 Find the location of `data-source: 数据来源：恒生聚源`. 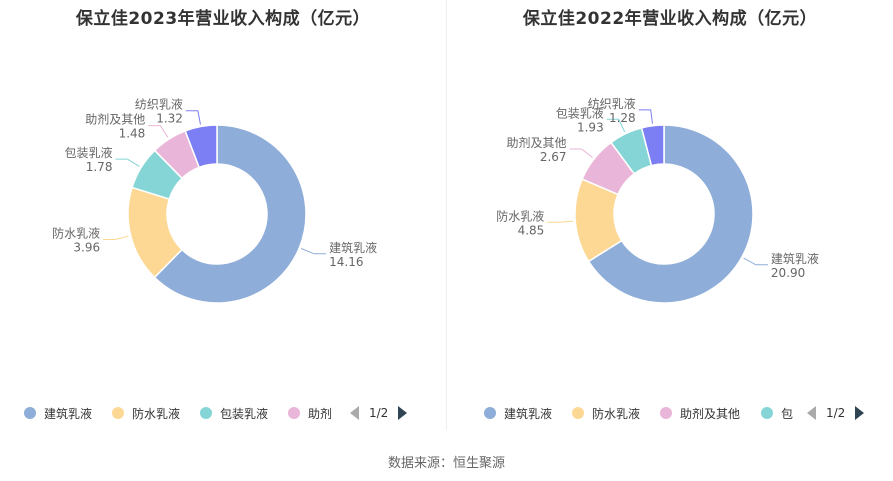

data-source: 数据来源：恒生聚源 is located at coordinates (446, 463).